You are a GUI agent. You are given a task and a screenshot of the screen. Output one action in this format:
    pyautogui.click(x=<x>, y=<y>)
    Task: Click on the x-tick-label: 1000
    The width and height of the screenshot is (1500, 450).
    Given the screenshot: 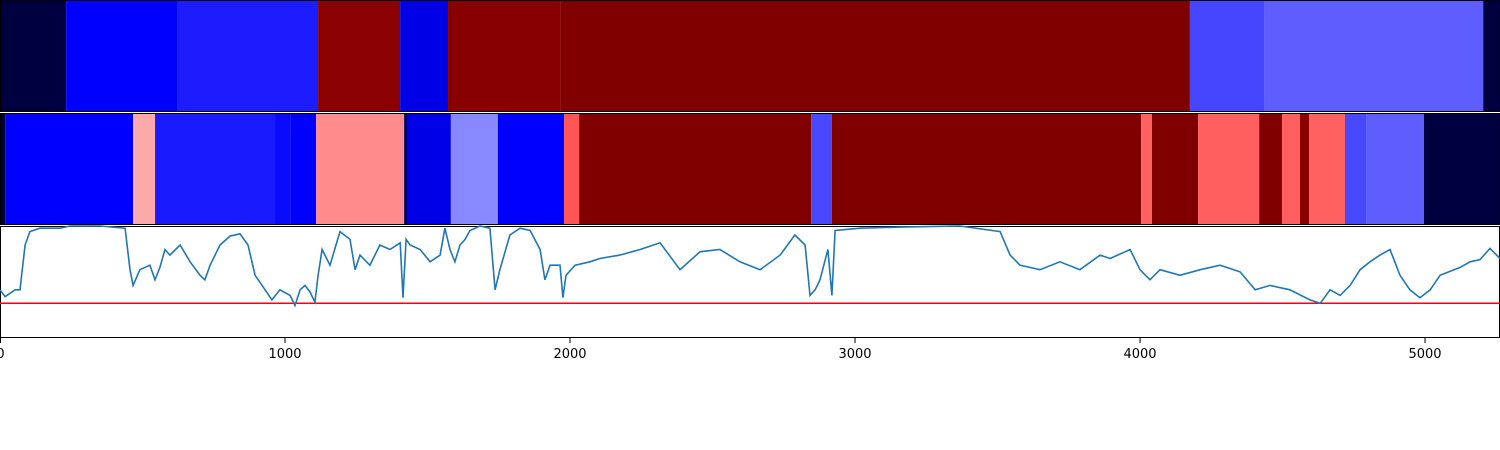 What is the action you would take?
    pyautogui.click(x=284, y=354)
    